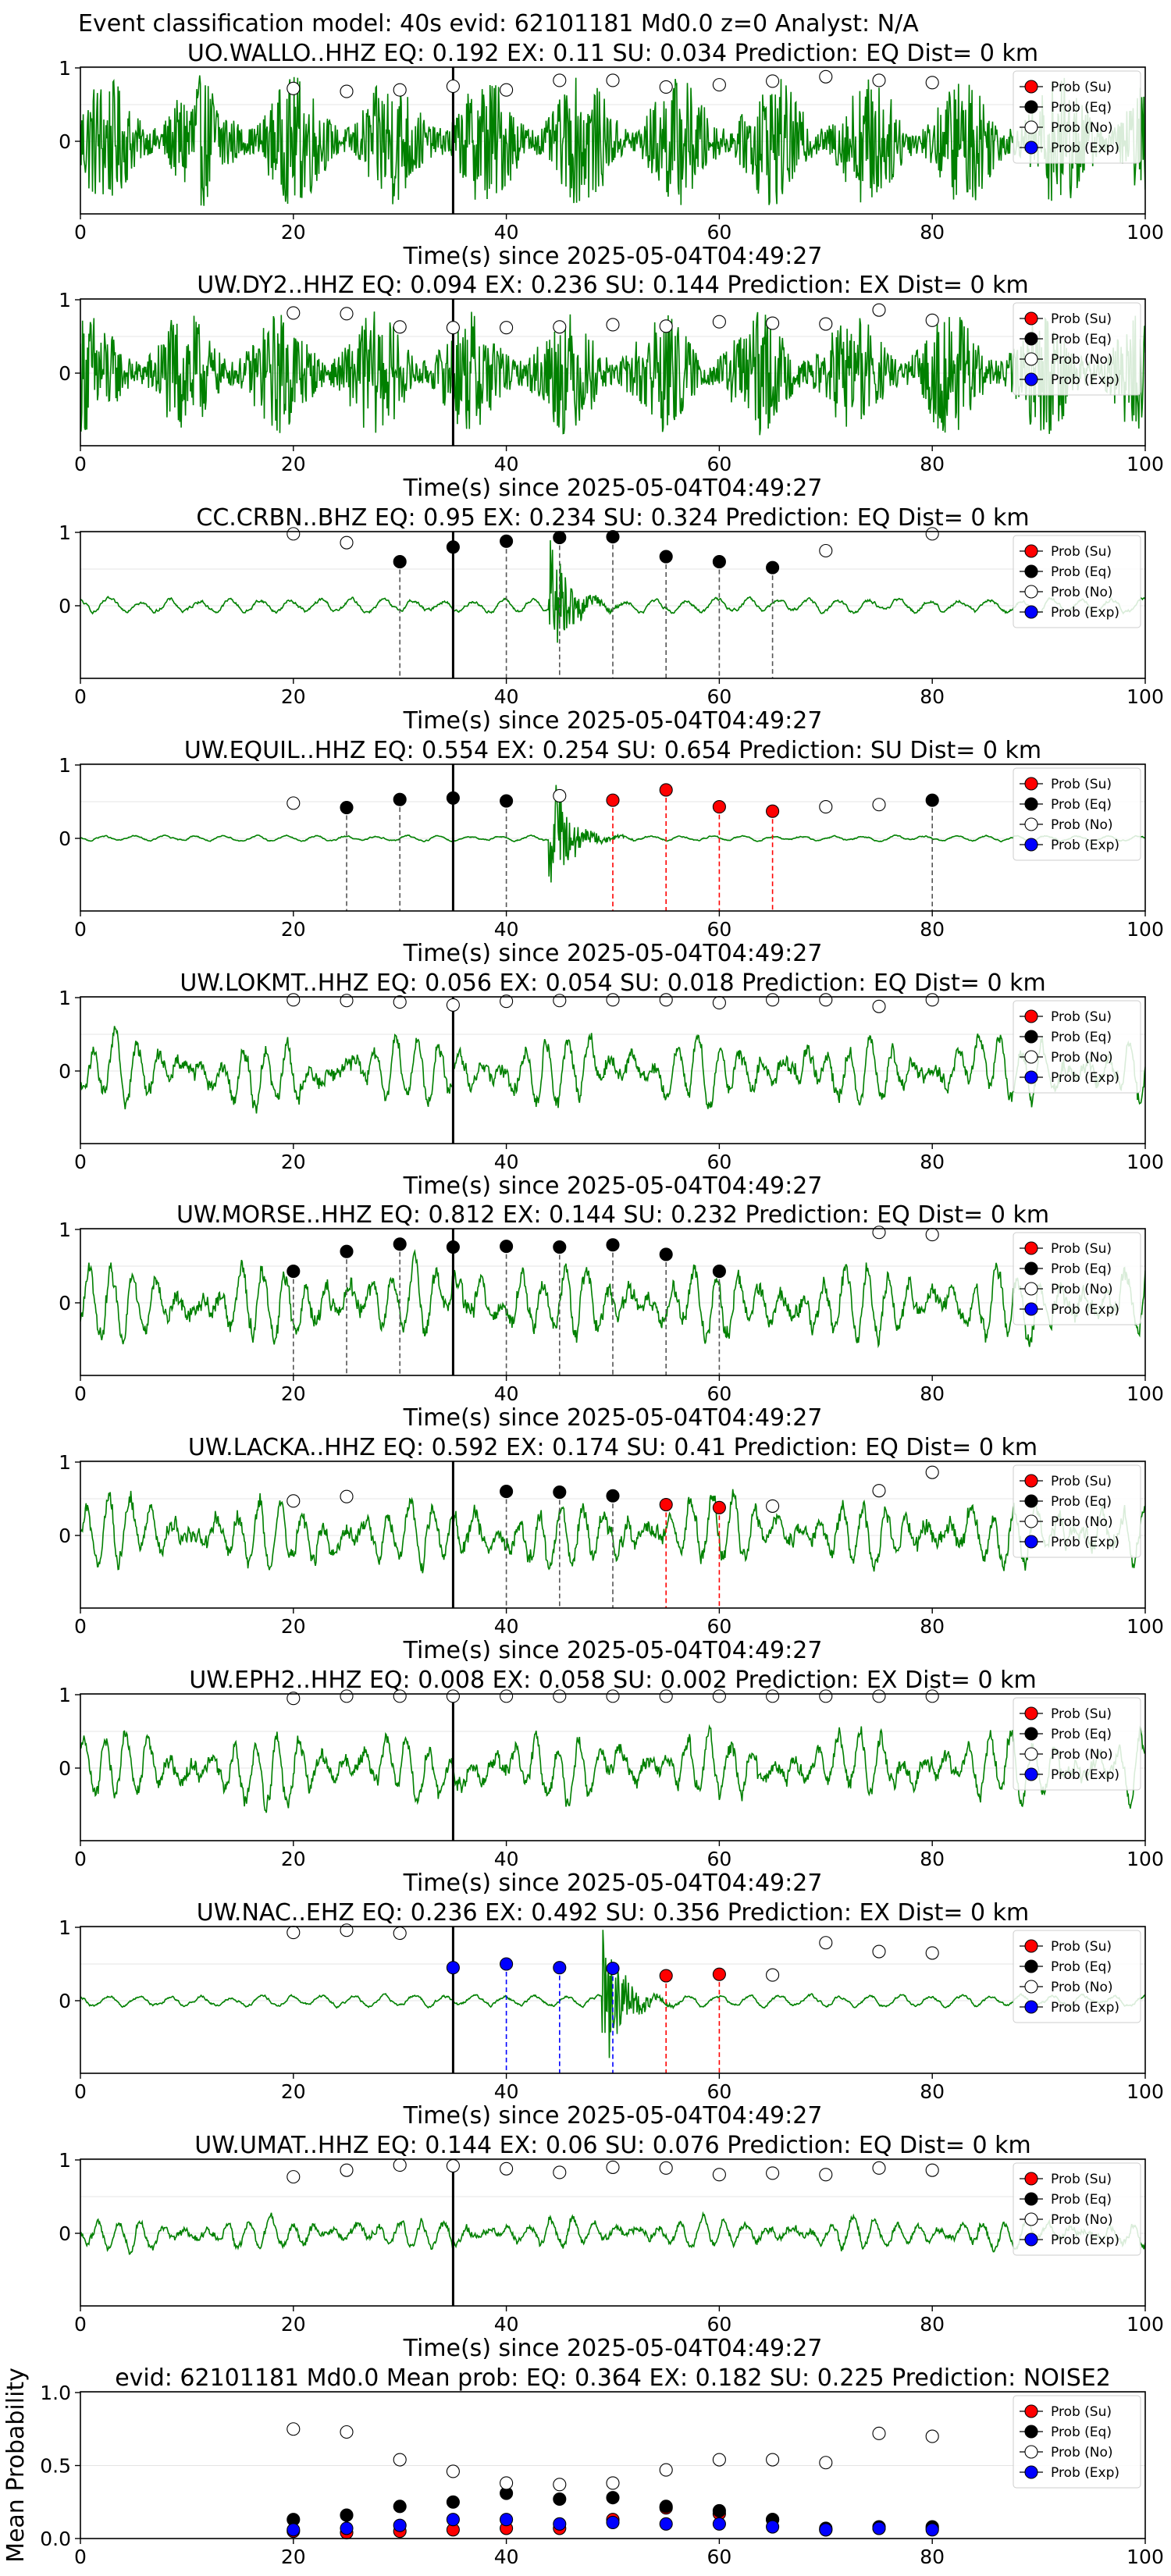 Image resolution: width=1171 pixels, height=2576 pixels. I want to click on x-axis-label: Time(s) since 2025-05-04T04:49:27, so click(613, 1418).